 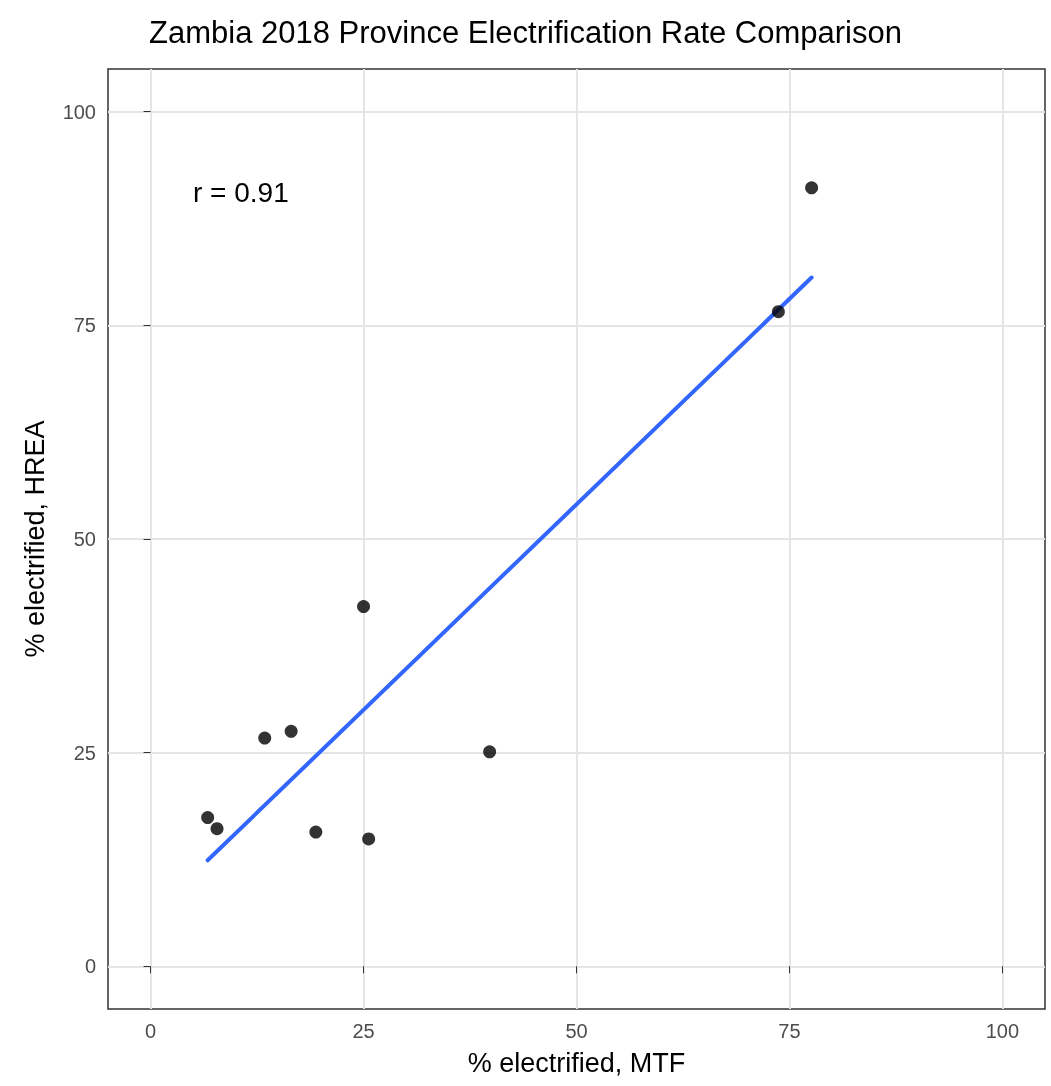 I want to click on annotation: r = 0.91, so click(x=241, y=192).